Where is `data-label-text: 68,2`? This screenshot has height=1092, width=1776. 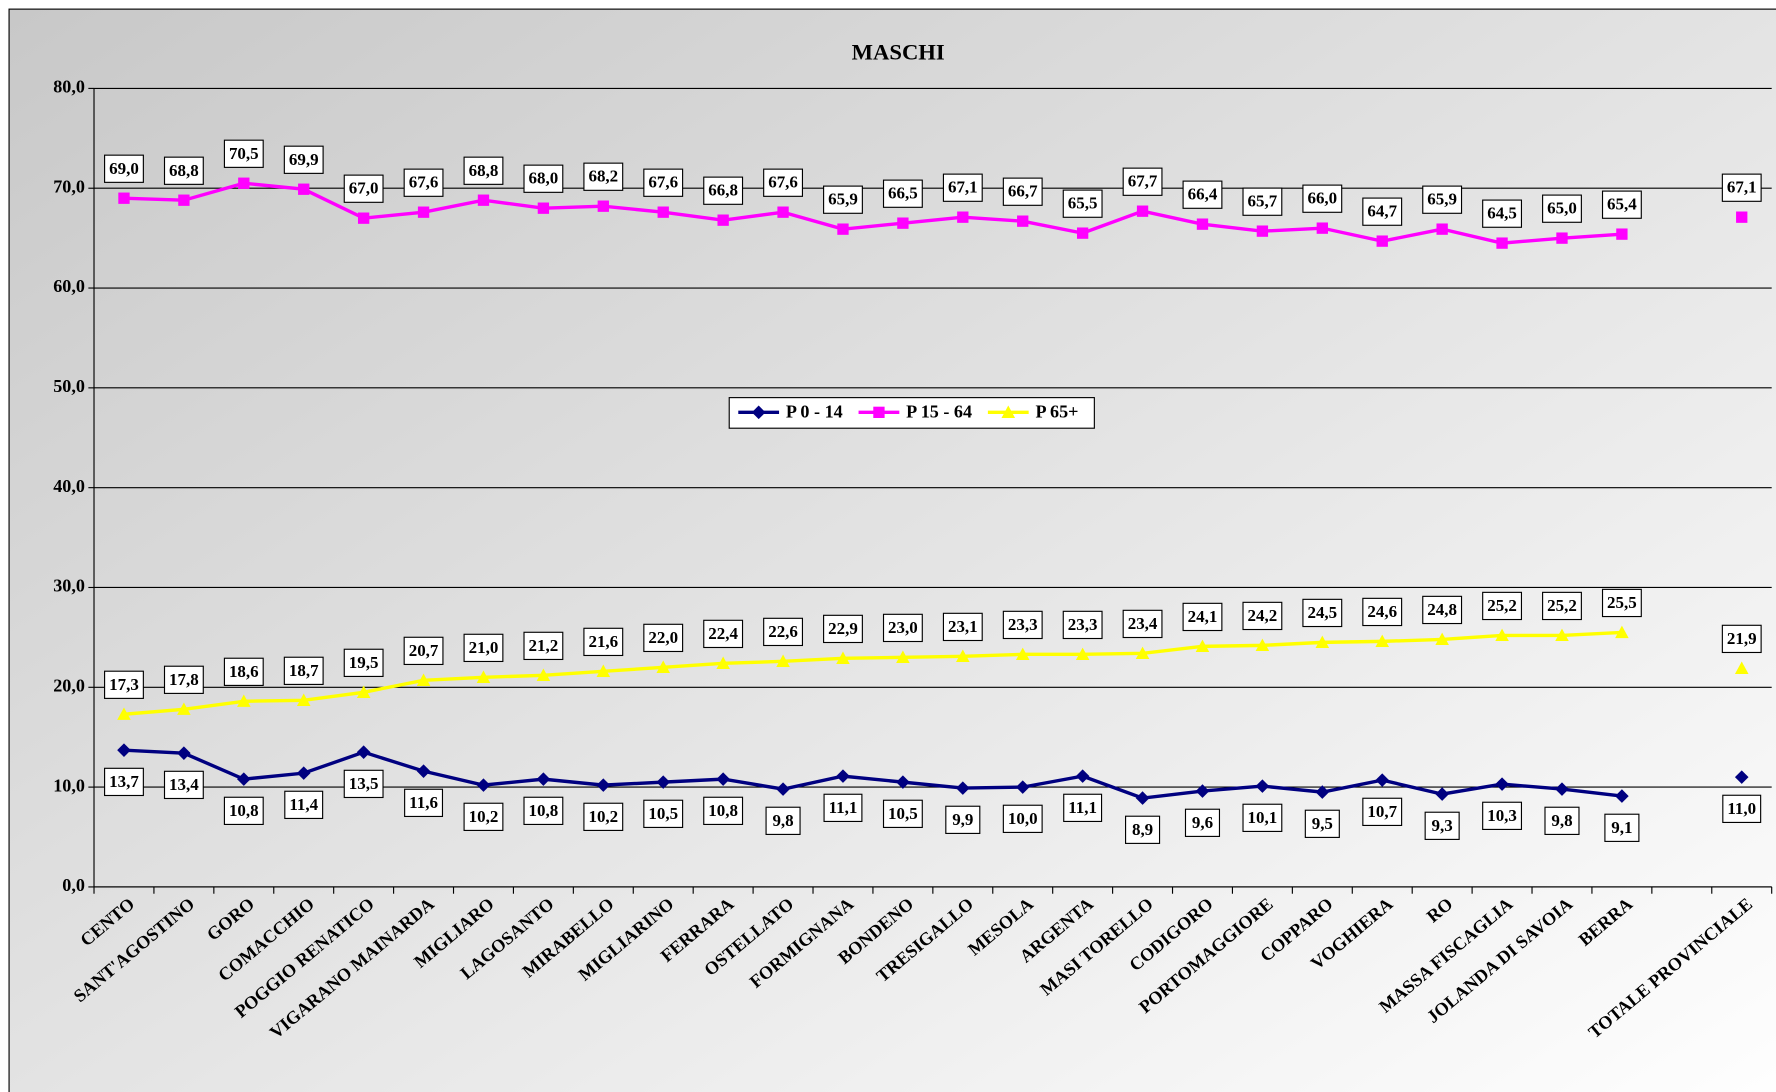 data-label-text: 68,2 is located at coordinates (603, 176).